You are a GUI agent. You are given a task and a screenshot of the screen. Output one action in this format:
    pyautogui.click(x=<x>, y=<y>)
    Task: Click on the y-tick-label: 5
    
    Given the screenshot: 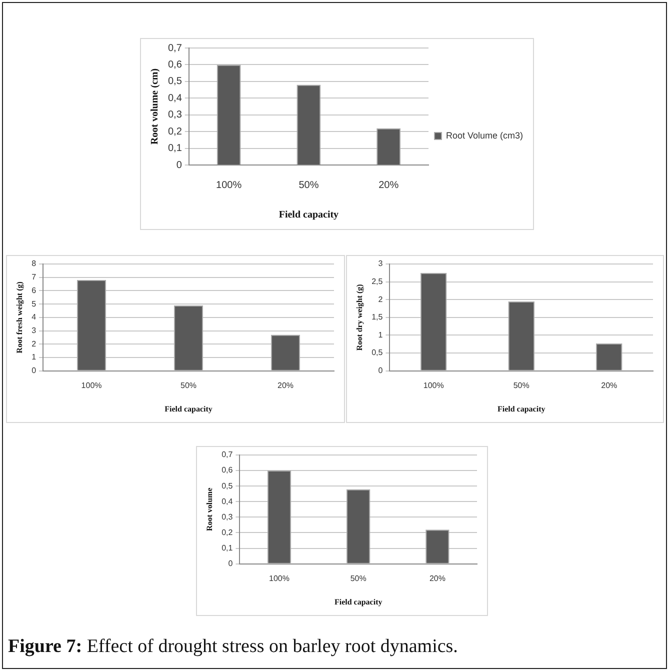 What is the action you would take?
    pyautogui.click(x=34, y=303)
    